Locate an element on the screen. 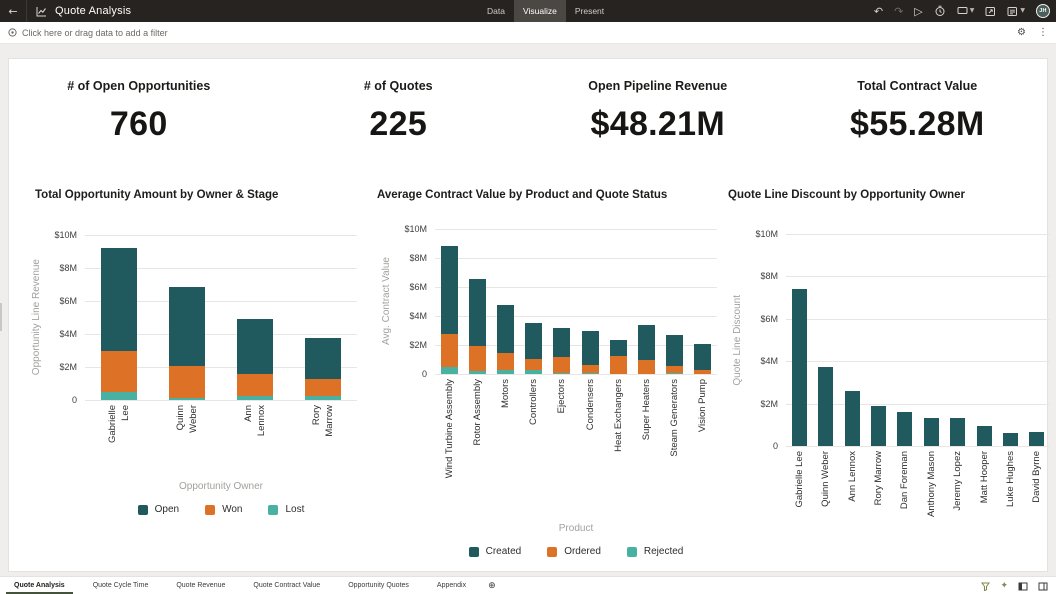 The height and width of the screenshot is (594, 1056). legend-item-won: Won is located at coordinates (223, 509).